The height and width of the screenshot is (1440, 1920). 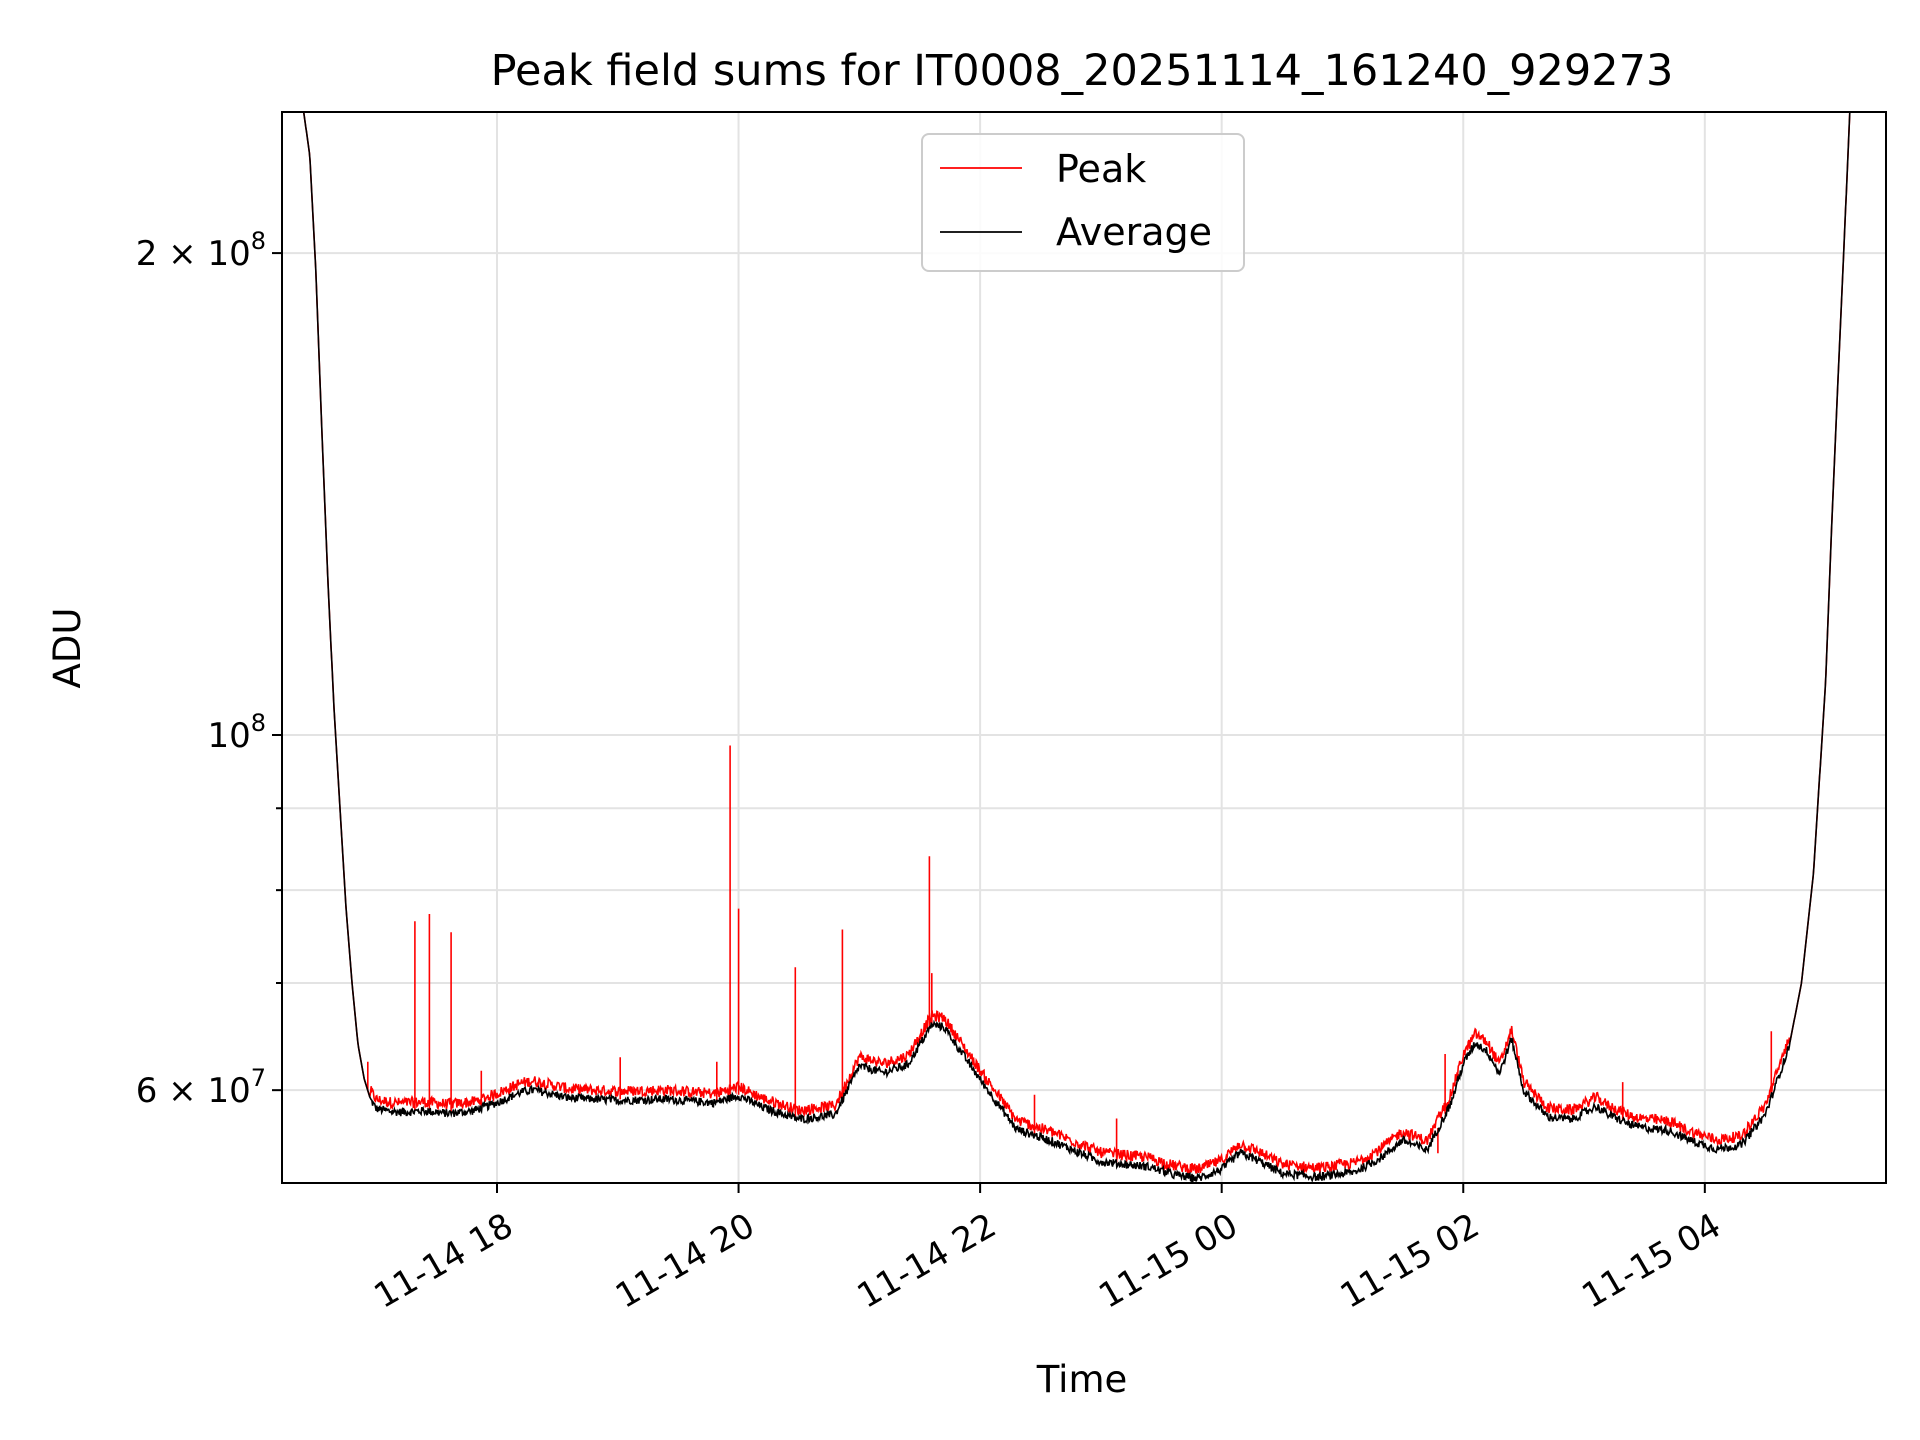 What do you see at coordinates (1101, 169) in the screenshot?
I see `legend-peak-label: Peak` at bounding box center [1101, 169].